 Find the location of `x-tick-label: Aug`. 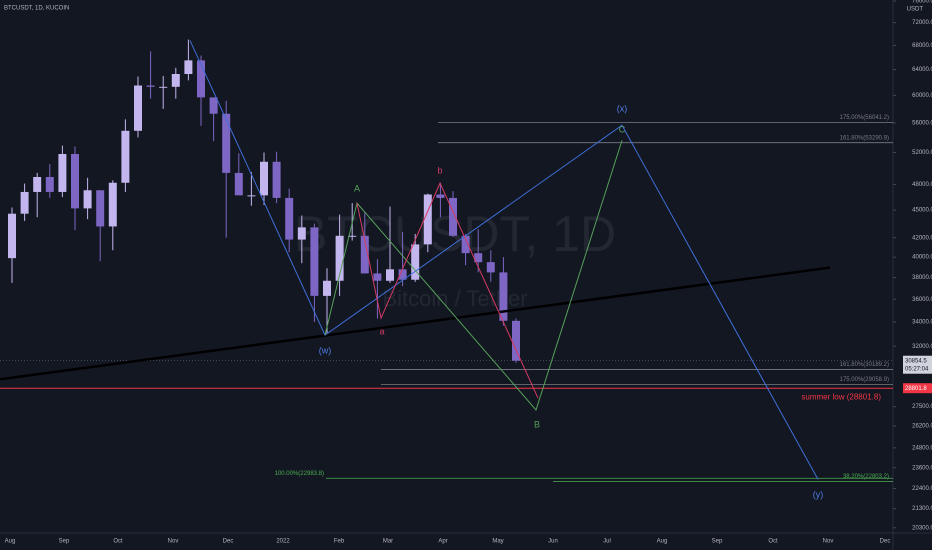

x-tick-label: Aug is located at coordinates (10, 542).